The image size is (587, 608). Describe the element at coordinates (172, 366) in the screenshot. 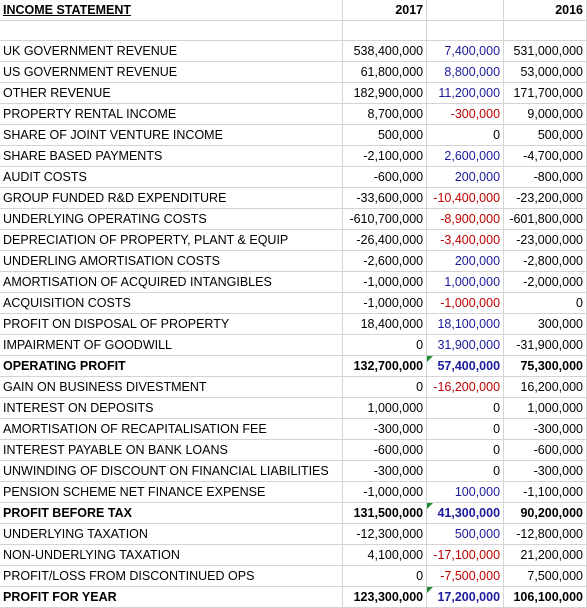

I see `row-label-cell: OPERATING PROFIT` at that location.